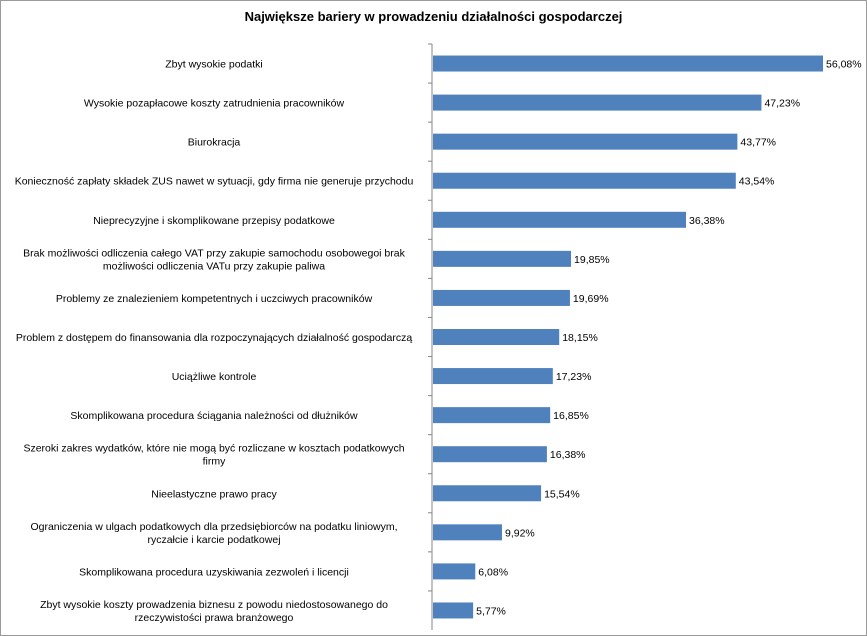 The height and width of the screenshot is (636, 867). I want to click on category-label: Zbyt wysokie podatki, so click(213, 65).